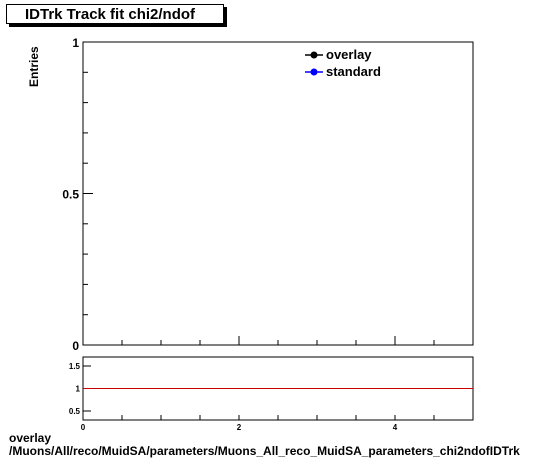 The image size is (546, 462). Describe the element at coordinates (75, 366) in the screenshot. I see `ratio-y-tick-label: 1.5` at that location.